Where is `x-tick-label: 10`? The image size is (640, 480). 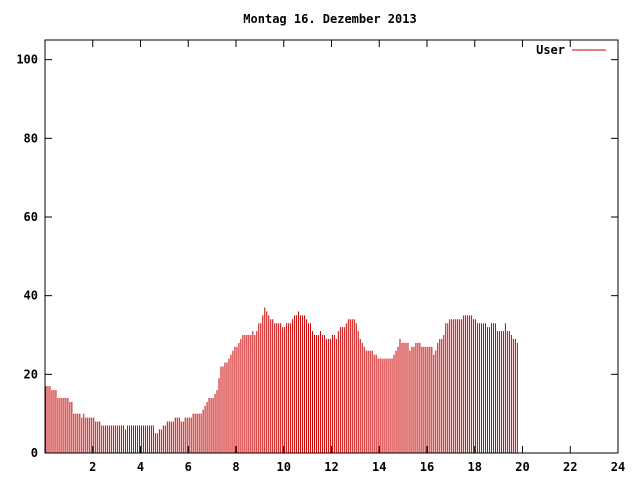 x-tick-label: 10 is located at coordinates (284, 467).